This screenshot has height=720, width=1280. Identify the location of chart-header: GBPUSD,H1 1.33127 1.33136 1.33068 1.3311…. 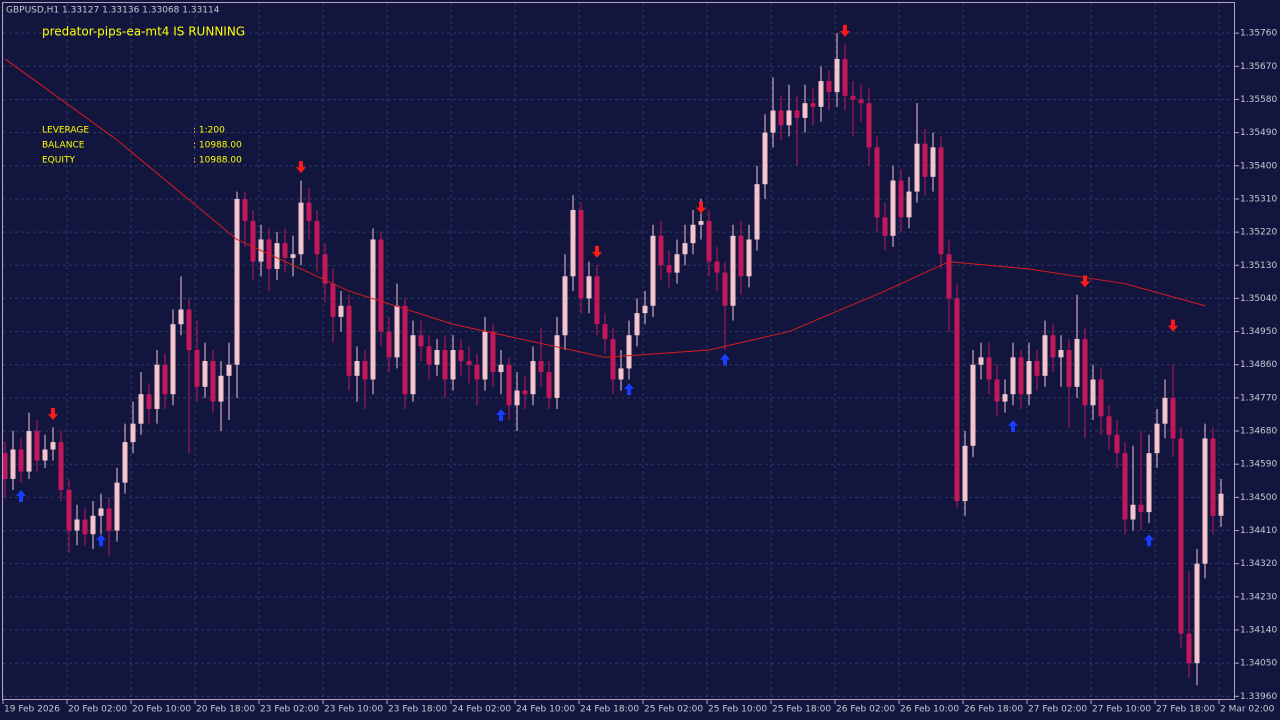
(113, 11).